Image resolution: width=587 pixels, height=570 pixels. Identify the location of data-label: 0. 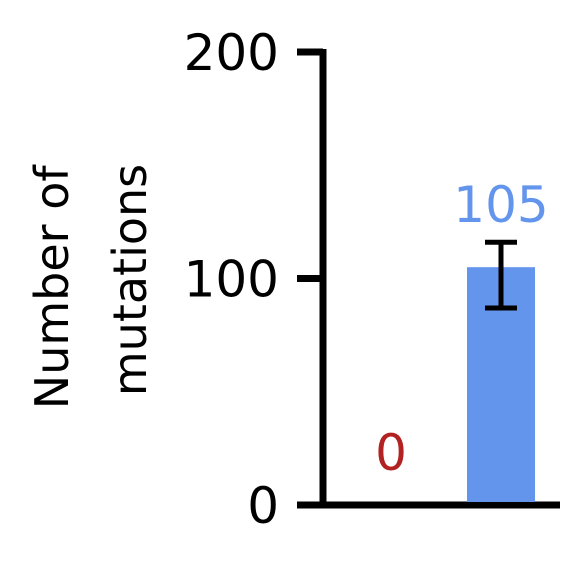
(391, 453).